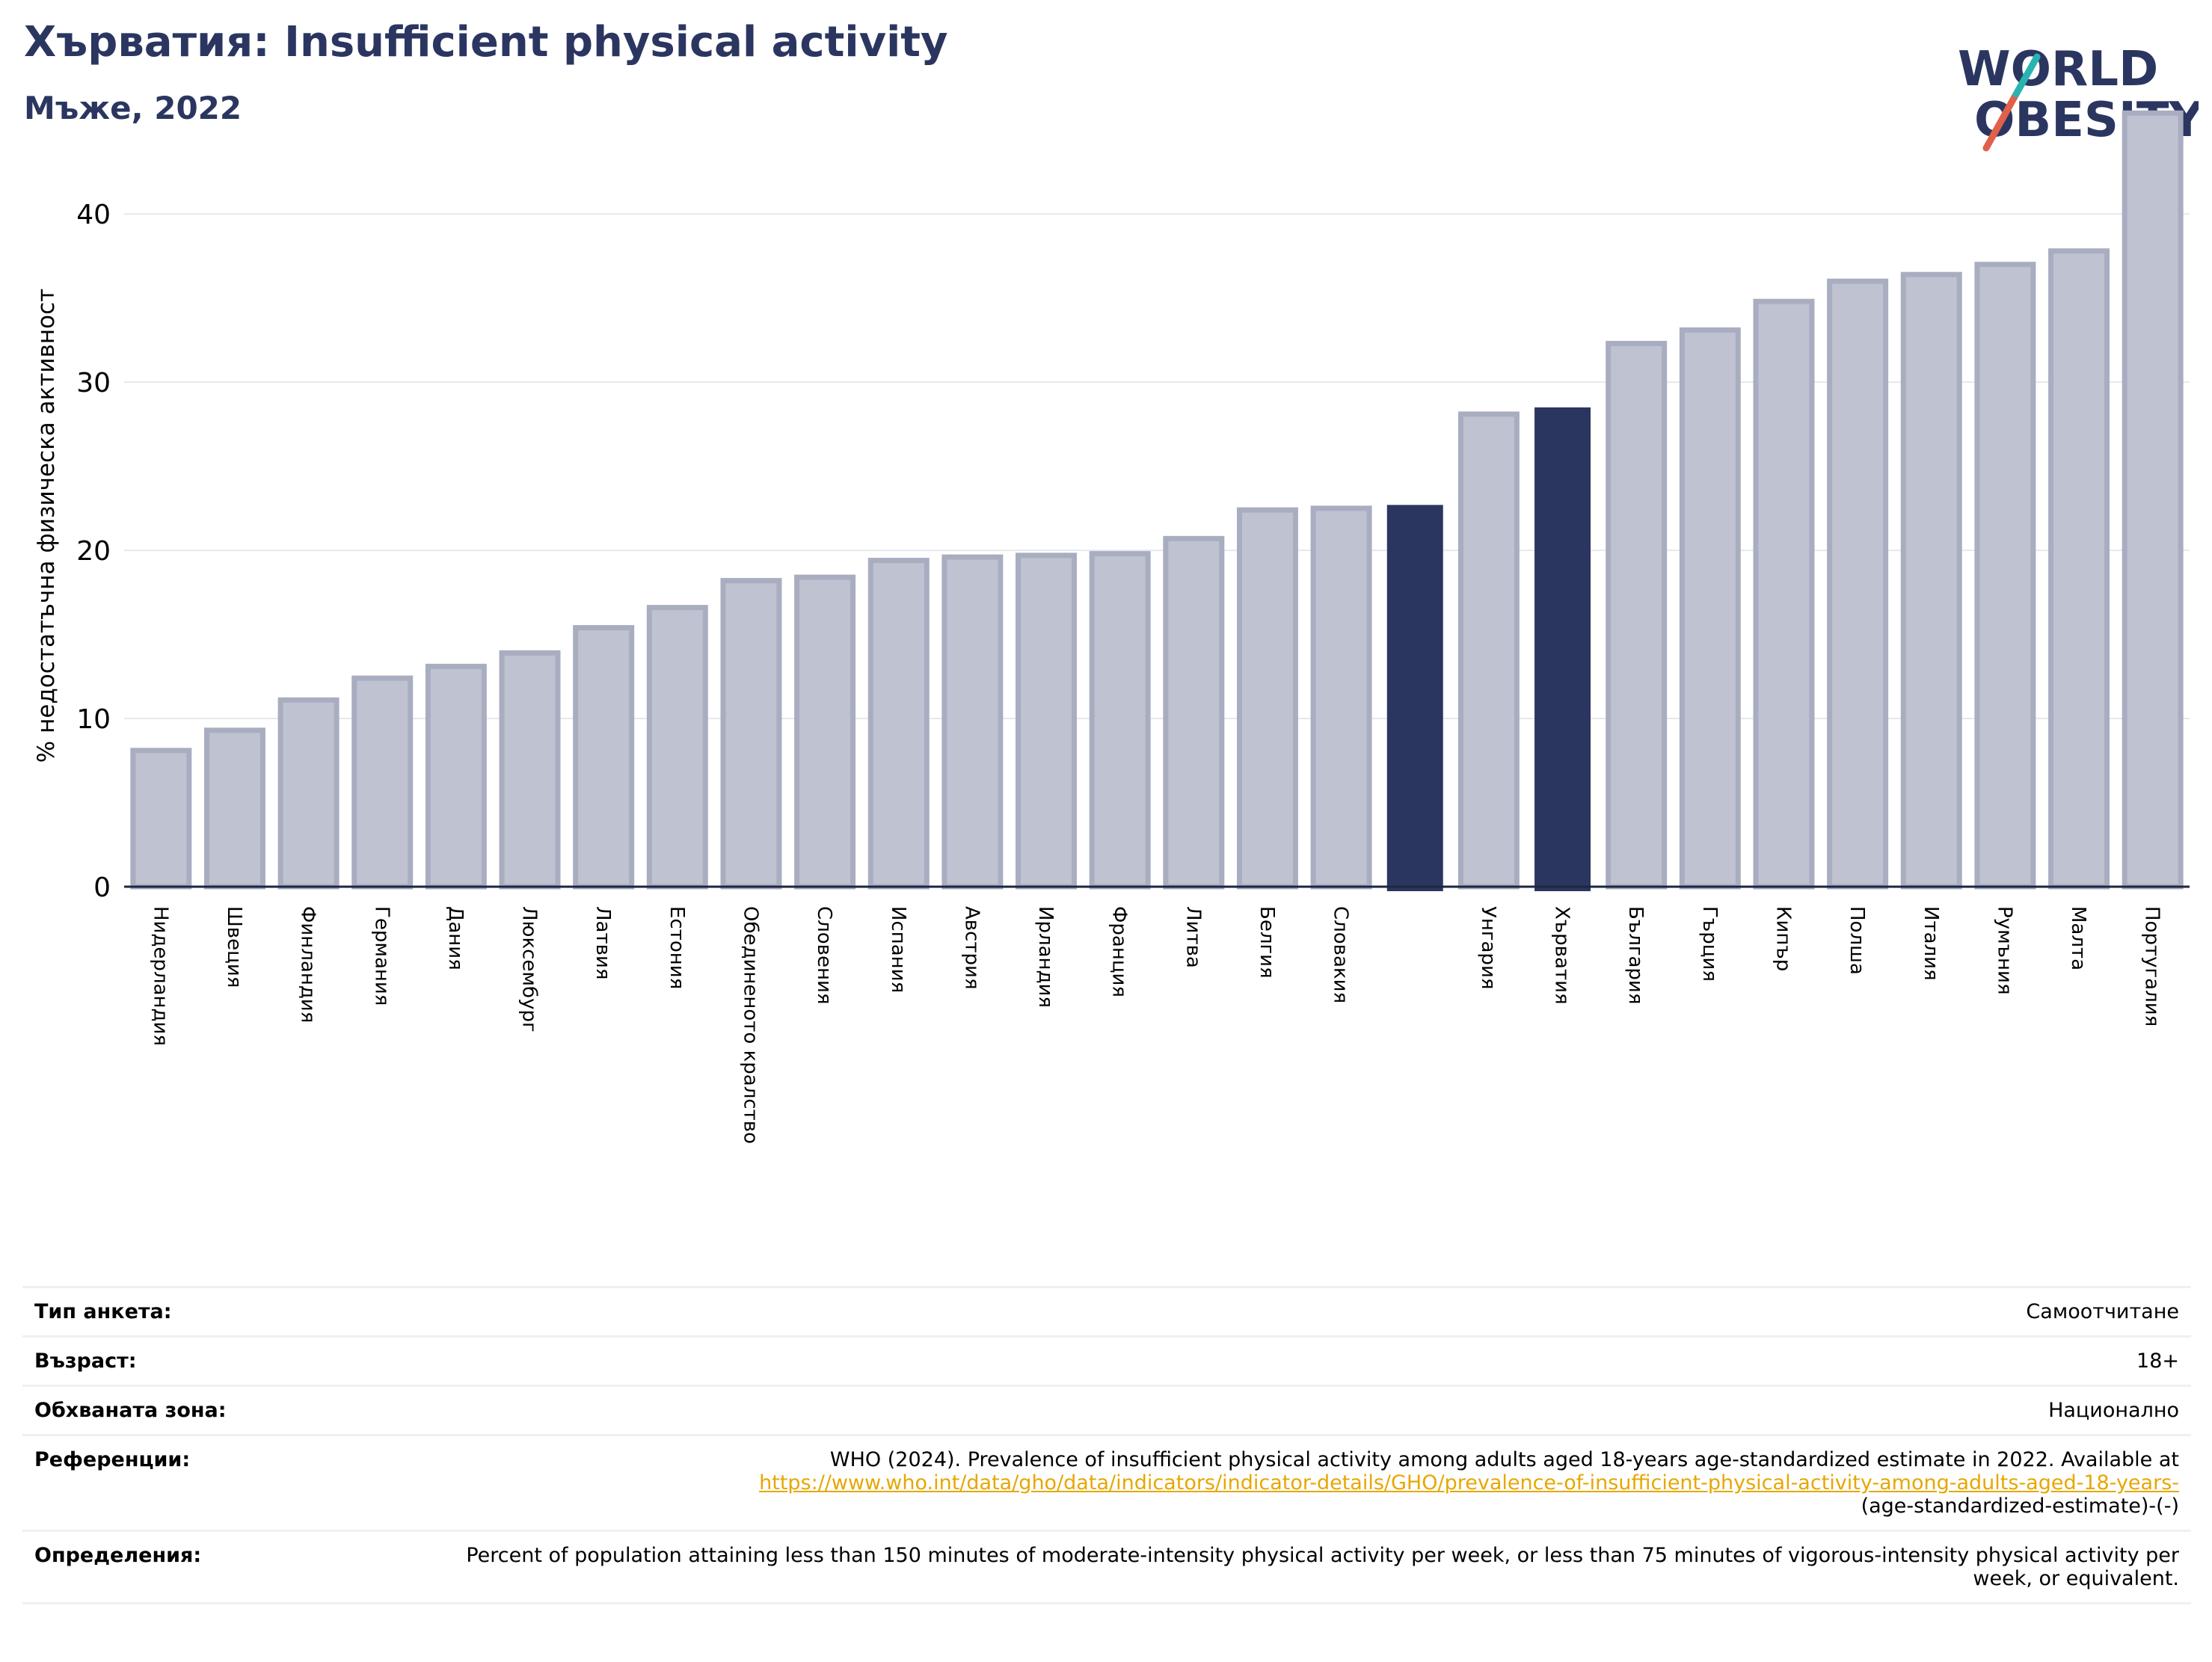 Image resolution: width=2212 pixels, height=1662 pixels. Describe the element at coordinates (2157, 1361) in the screenshot. I see `info-value: 18+` at that location.